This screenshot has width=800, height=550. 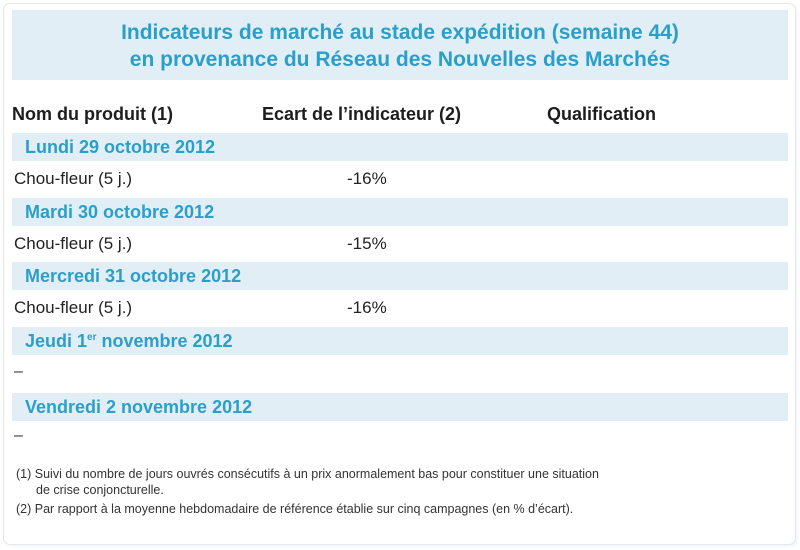 I want to click on day-row-wednesday: Mercredi 31 octobre 2012, so click(x=400, y=276).